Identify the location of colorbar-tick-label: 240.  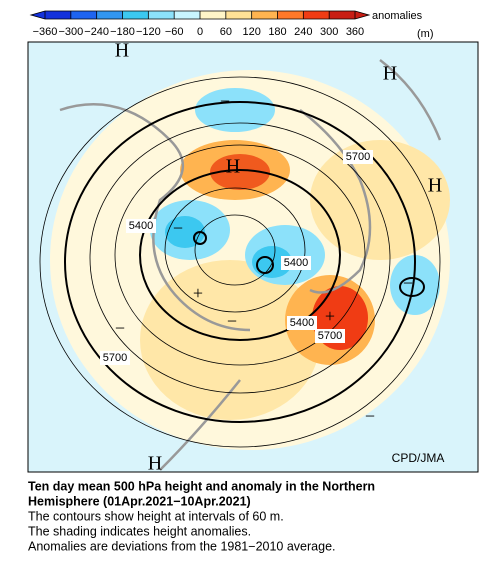
(303, 32).